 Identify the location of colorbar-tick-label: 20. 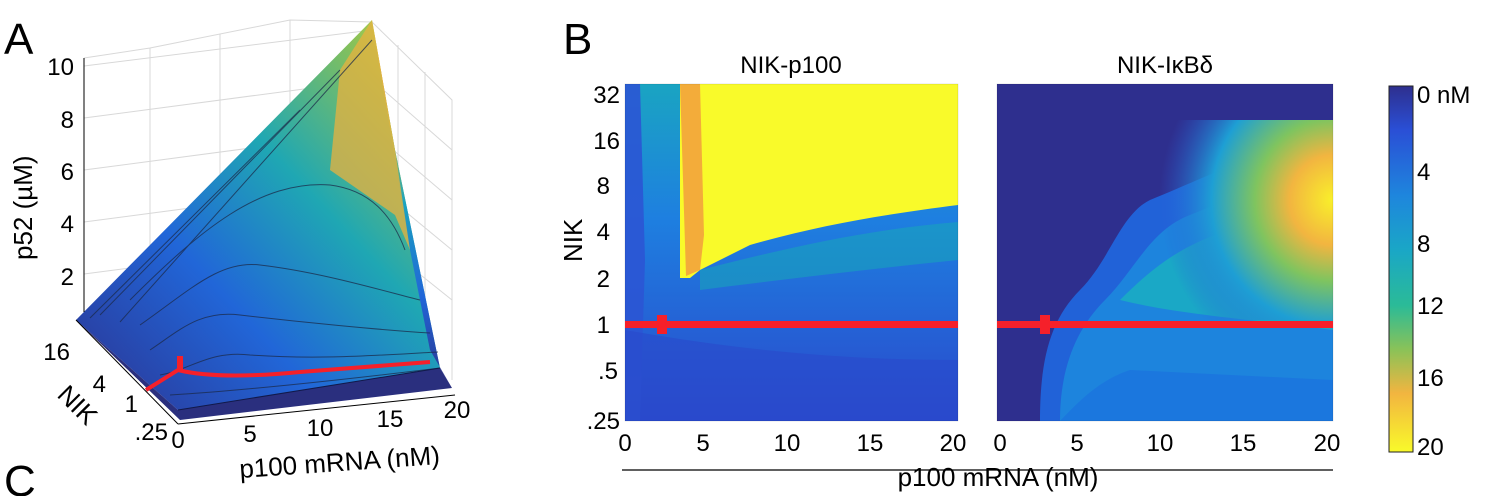
(1430, 447).